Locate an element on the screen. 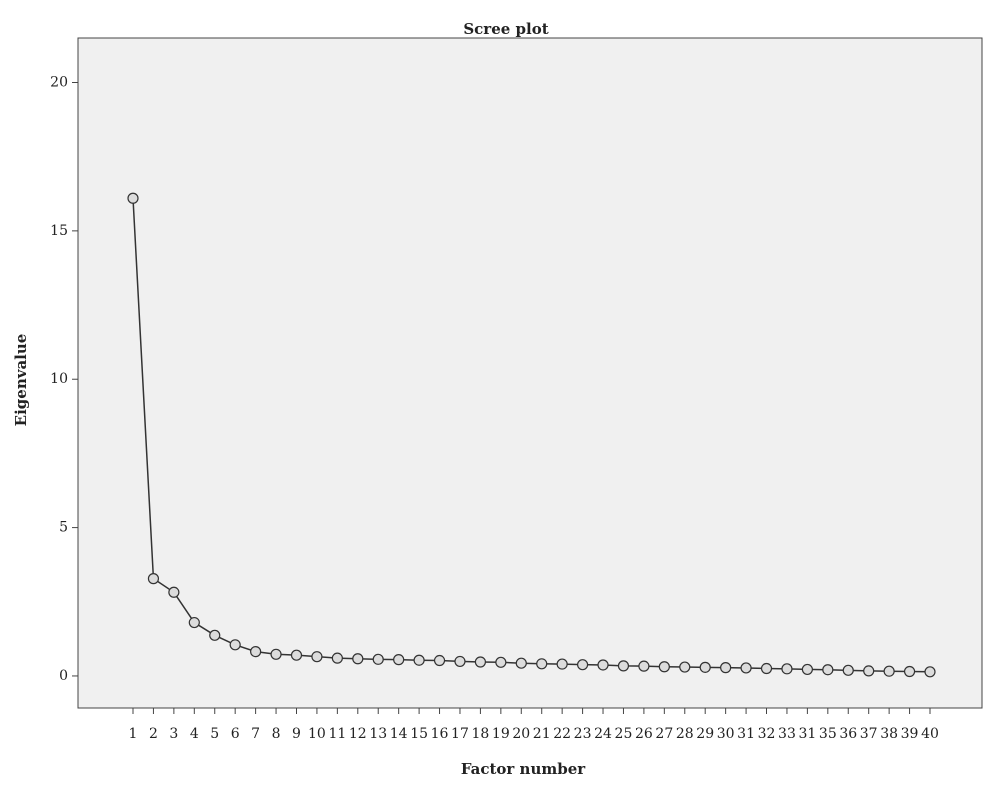 The width and height of the screenshot is (1000, 796). x-tick-label: 30 is located at coordinates (726, 734).